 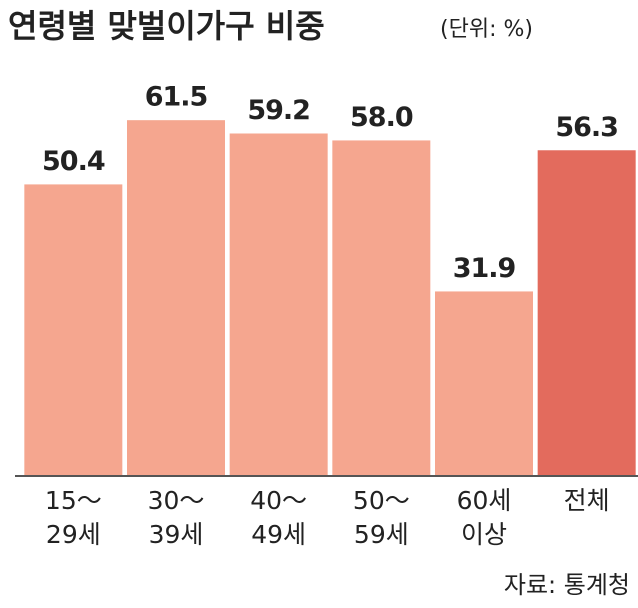 What do you see at coordinates (176, 500) in the screenshot?
I see `x-tick-label: 30～` at bounding box center [176, 500].